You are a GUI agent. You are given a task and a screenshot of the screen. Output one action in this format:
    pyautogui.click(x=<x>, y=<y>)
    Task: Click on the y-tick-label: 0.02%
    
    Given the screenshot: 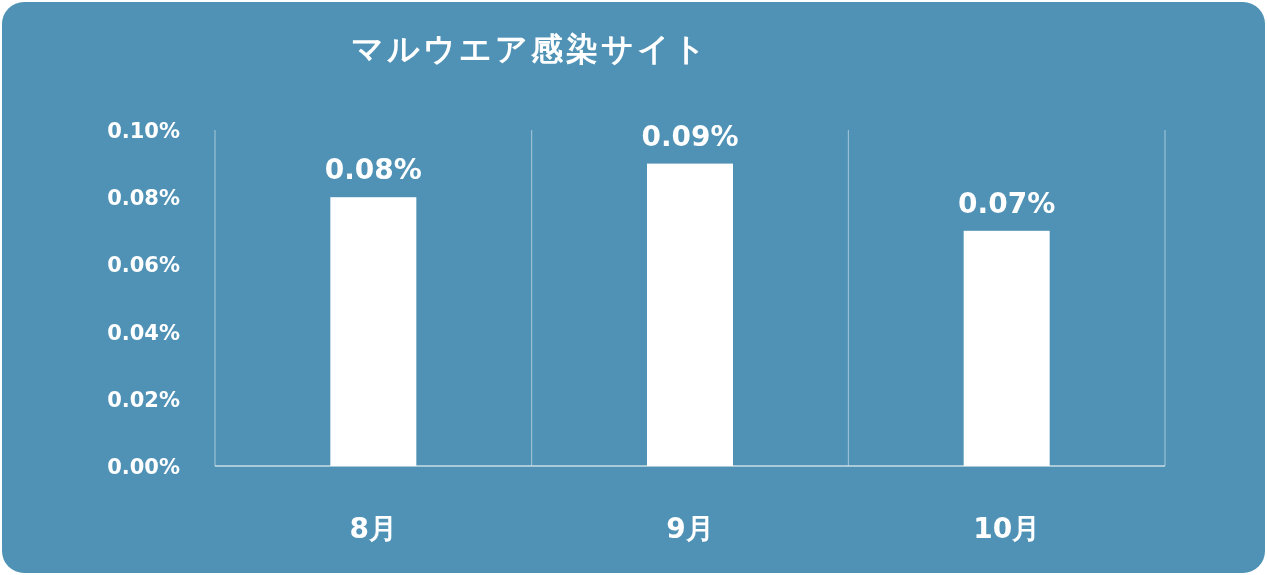 What is the action you would take?
    pyautogui.click(x=143, y=399)
    